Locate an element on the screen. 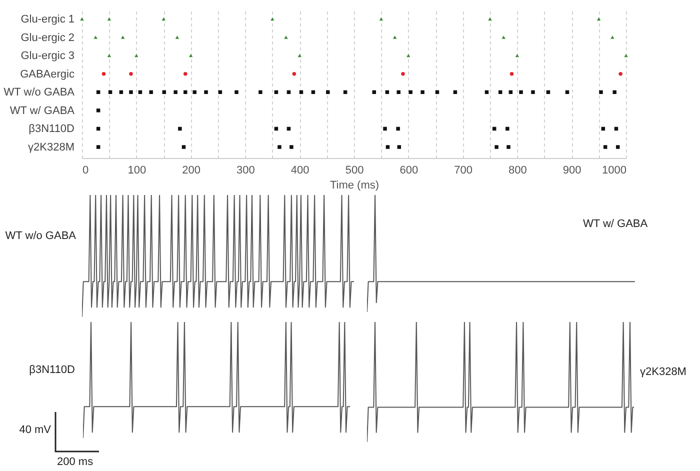  x-axis-title: Time (ms) is located at coordinates (355, 186).